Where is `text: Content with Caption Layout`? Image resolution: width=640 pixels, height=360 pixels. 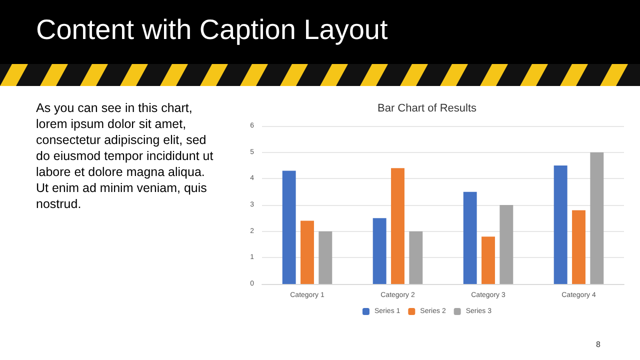
text: Content with Caption Layout is located at coordinates (212, 30).